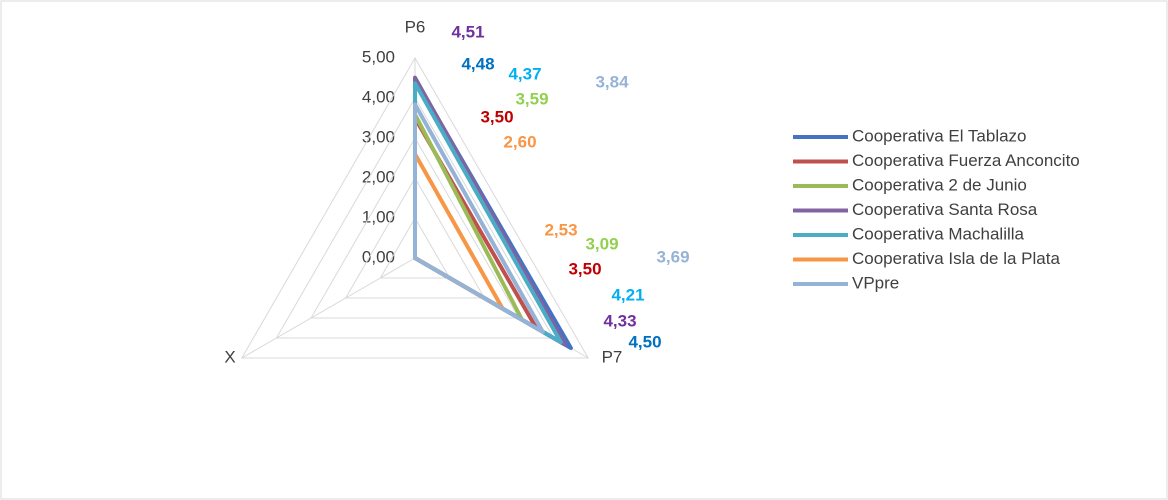  What do you see at coordinates (531, 98) in the screenshot?
I see `data-label: 3,59` at bounding box center [531, 98].